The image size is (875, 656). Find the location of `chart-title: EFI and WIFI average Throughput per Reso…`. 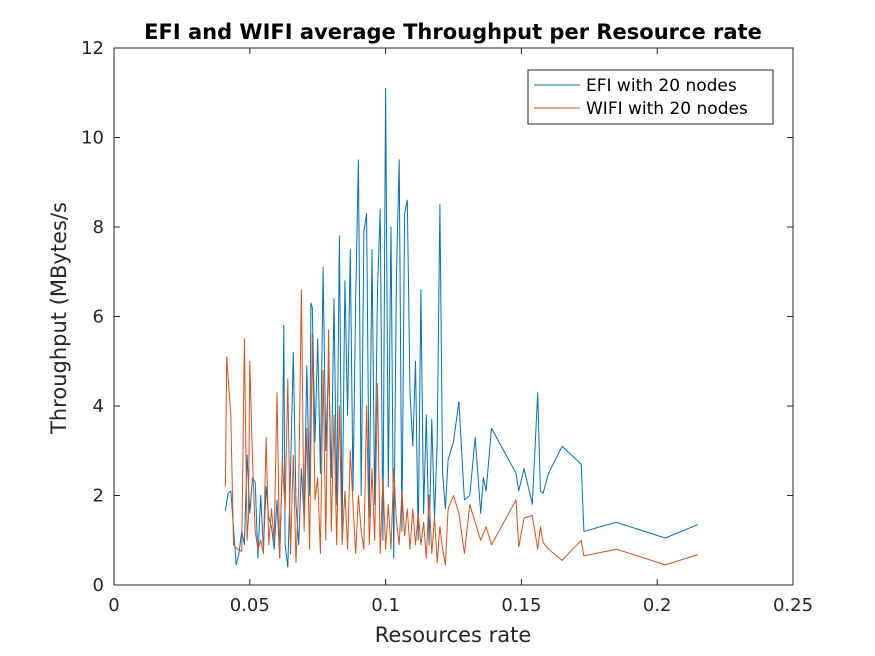

chart-title: EFI and WIFI average Throughput per Reso… is located at coordinates (453, 32).